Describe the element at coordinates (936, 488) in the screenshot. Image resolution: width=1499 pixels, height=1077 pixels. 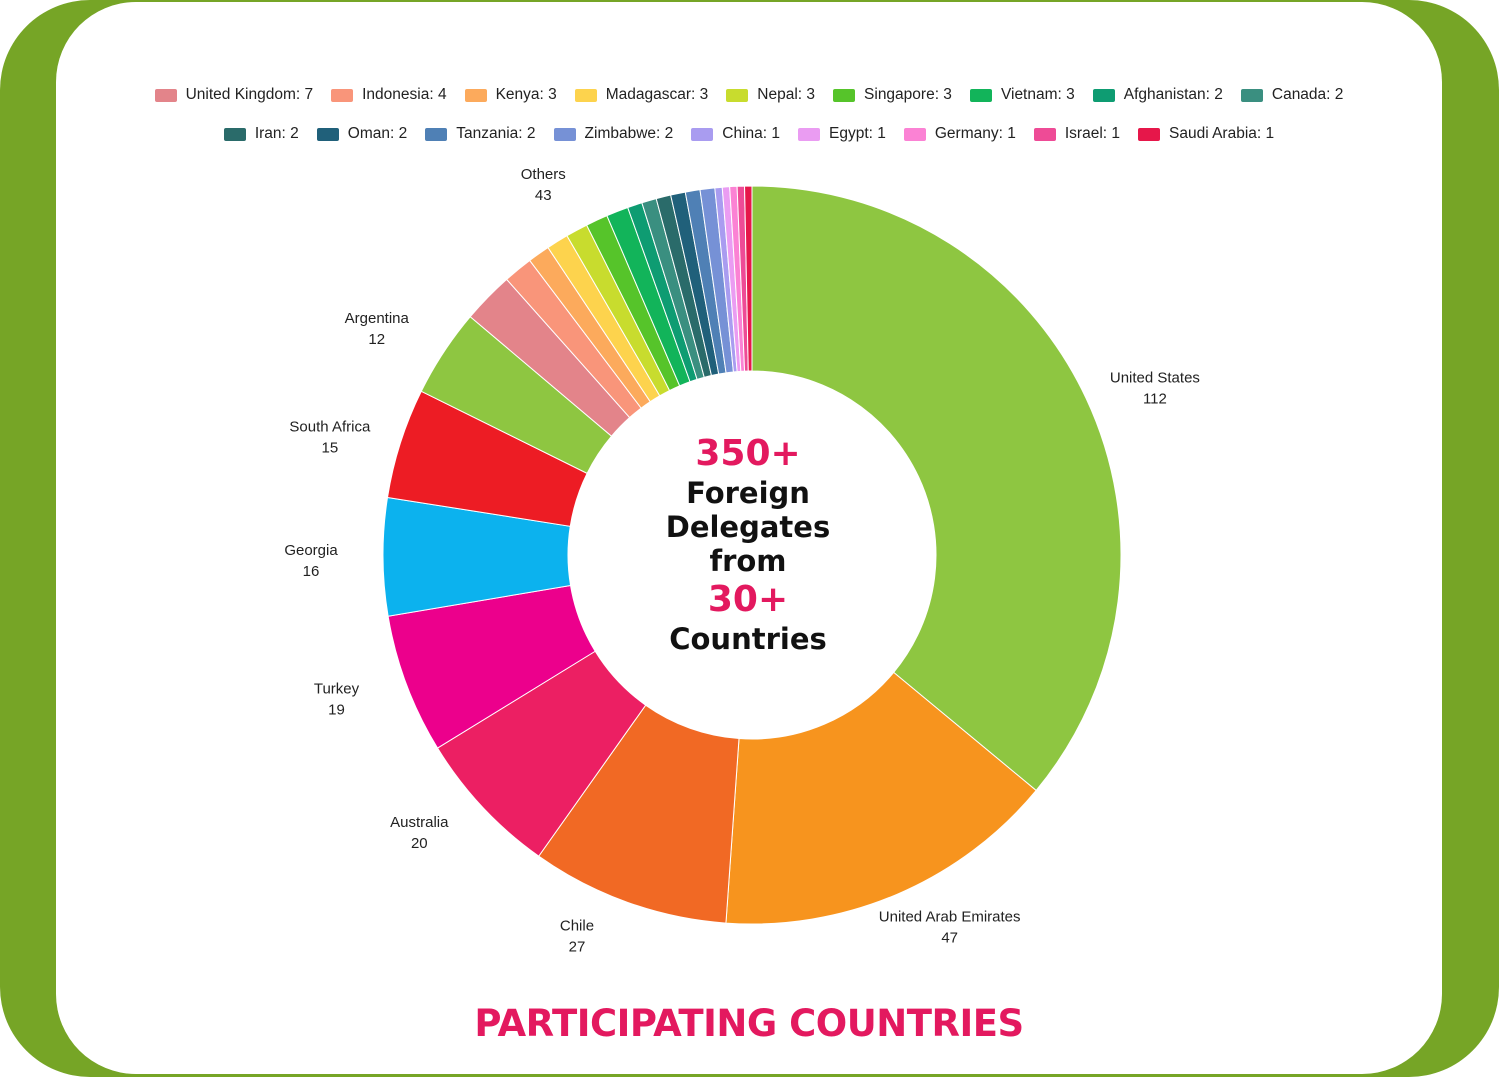
I see `slice-united-states` at that location.